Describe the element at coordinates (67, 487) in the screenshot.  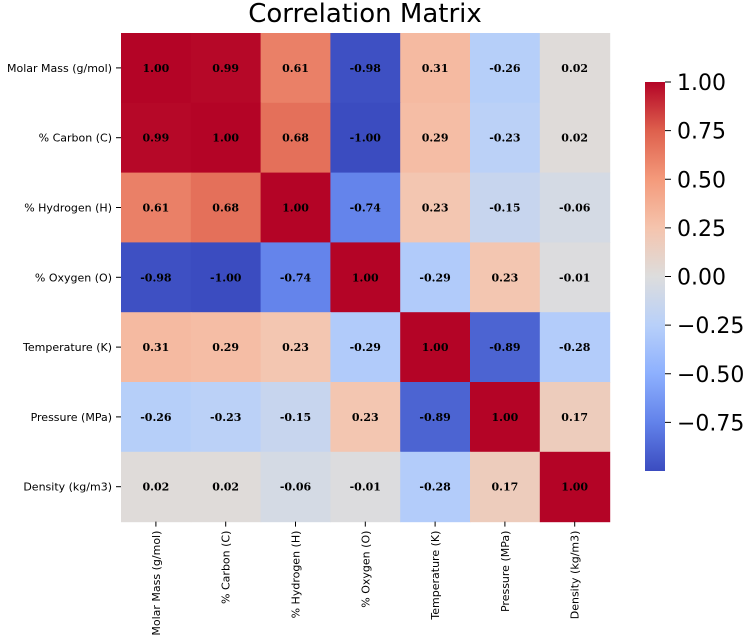
I see `y-tick-label: Density (kg/m3)` at that location.